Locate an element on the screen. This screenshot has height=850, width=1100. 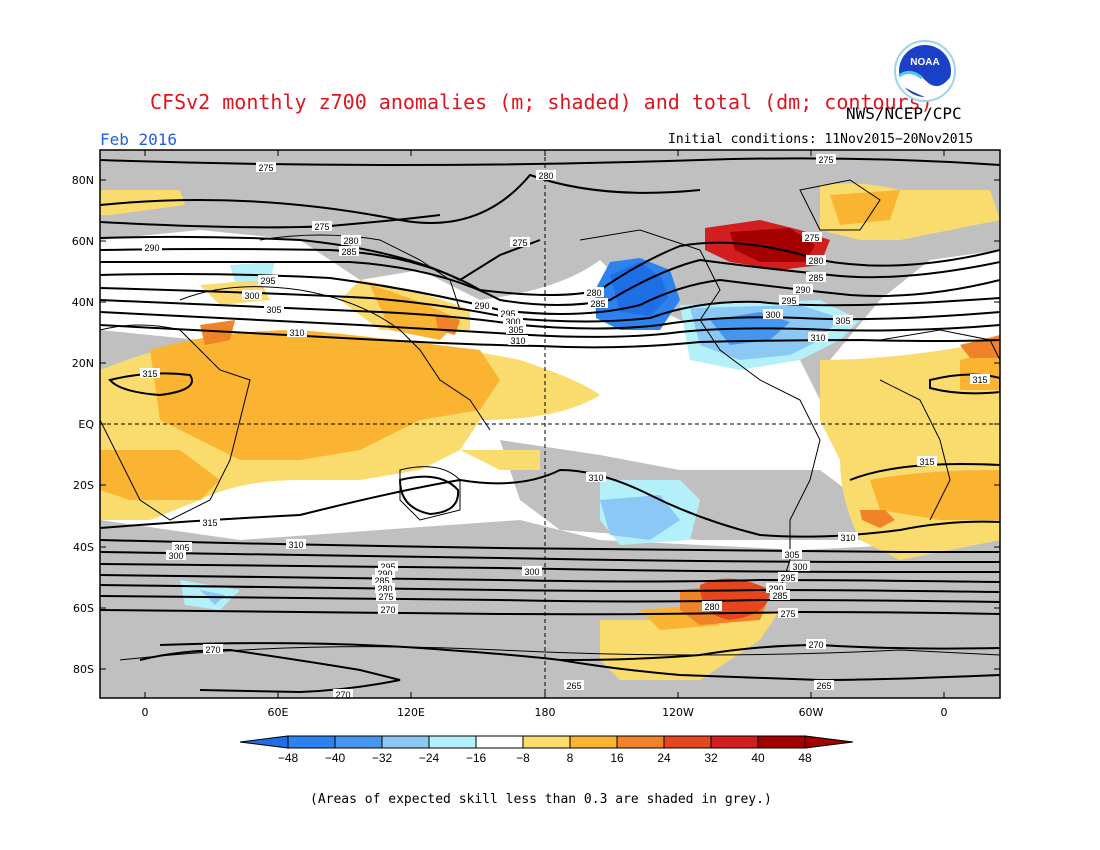
colorbar-tick-label: 24 is located at coordinates (664, 758).